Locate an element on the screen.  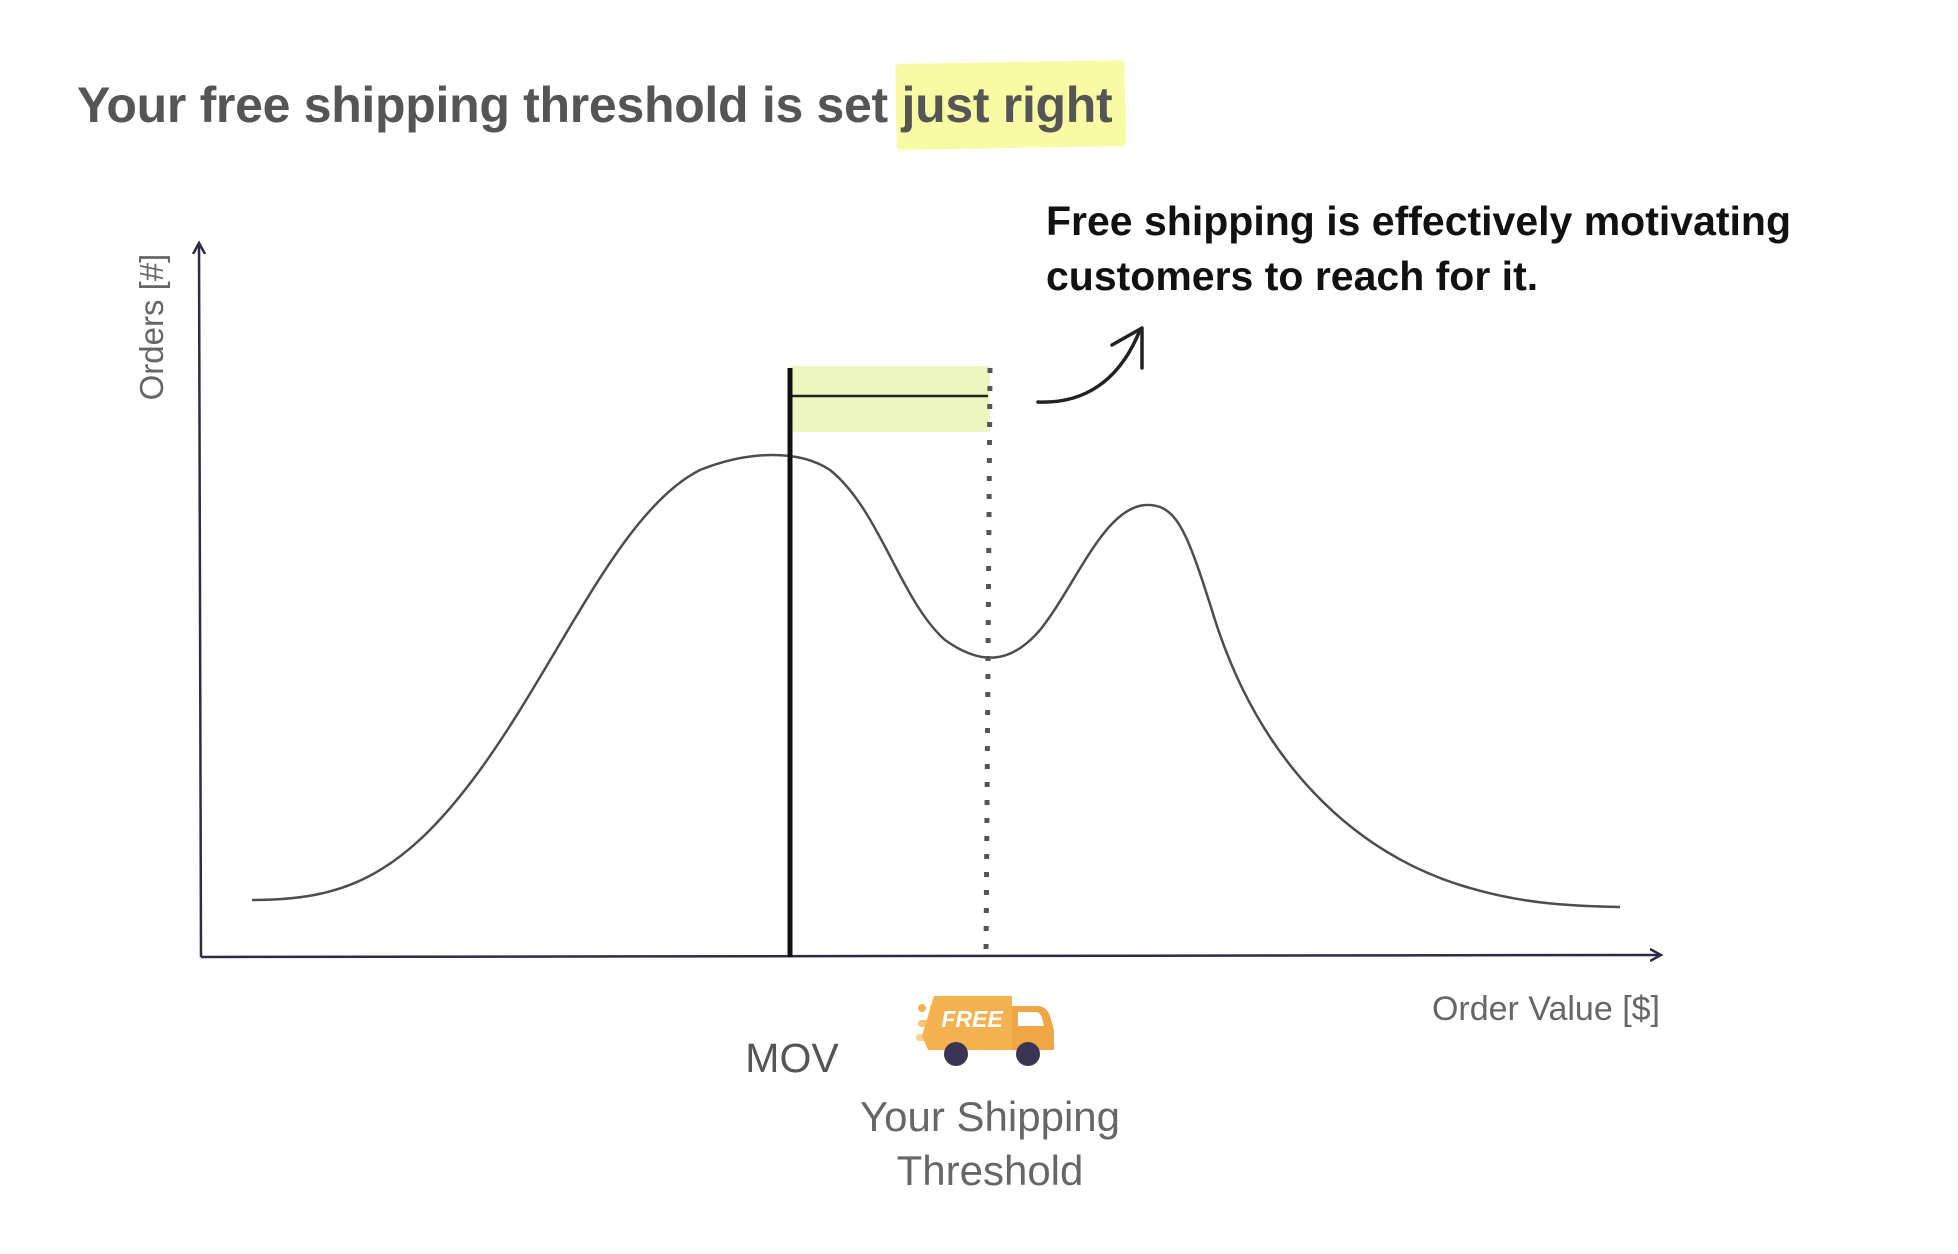
free-badge-text: FREE is located at coordinates (972, 1019).